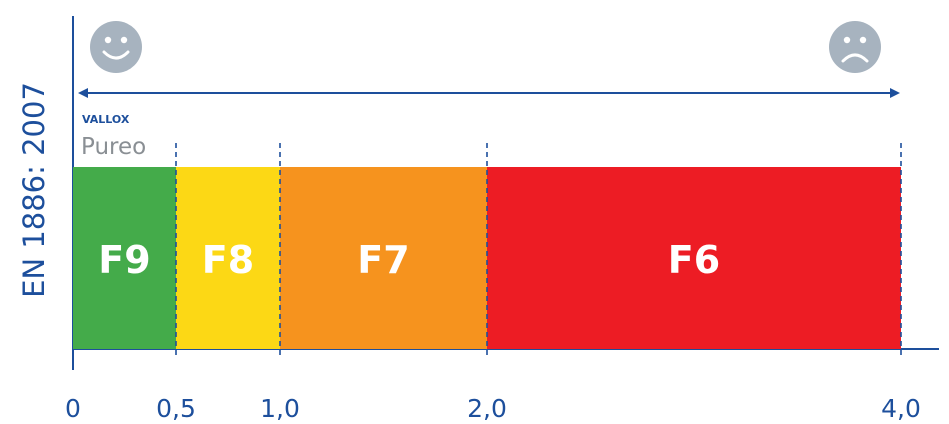  I want to click on y-axis-label: EN 1886: 2007, so click(34, 190).